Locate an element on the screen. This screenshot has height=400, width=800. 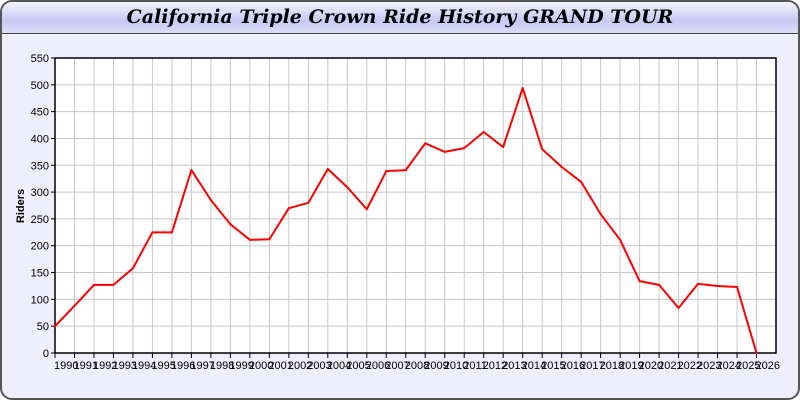
x-tick-label: 2005 is located at coordinates (358, 366).